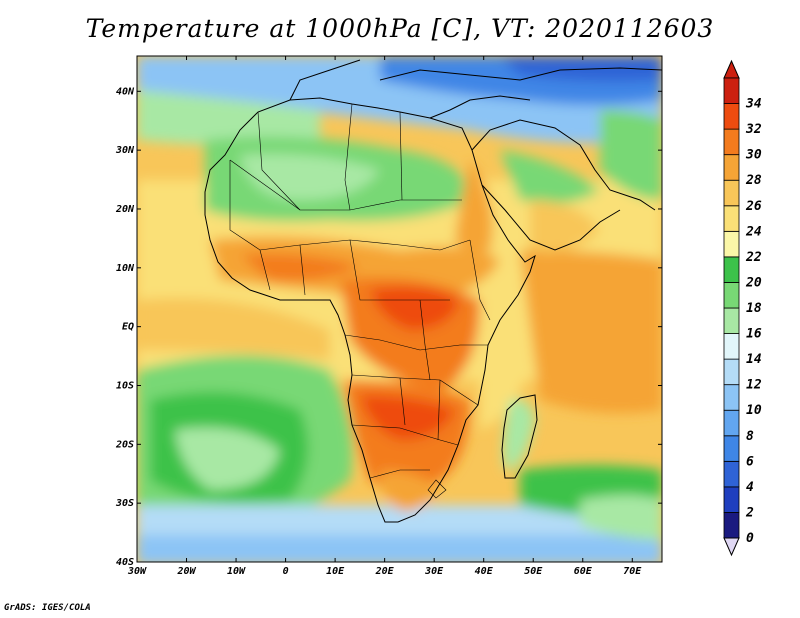 The height and width of the screenshot is (618, 800). Describe the element at coordinates (753, 282) in the screenshot. I see `colorbar-label: 20` at that location.